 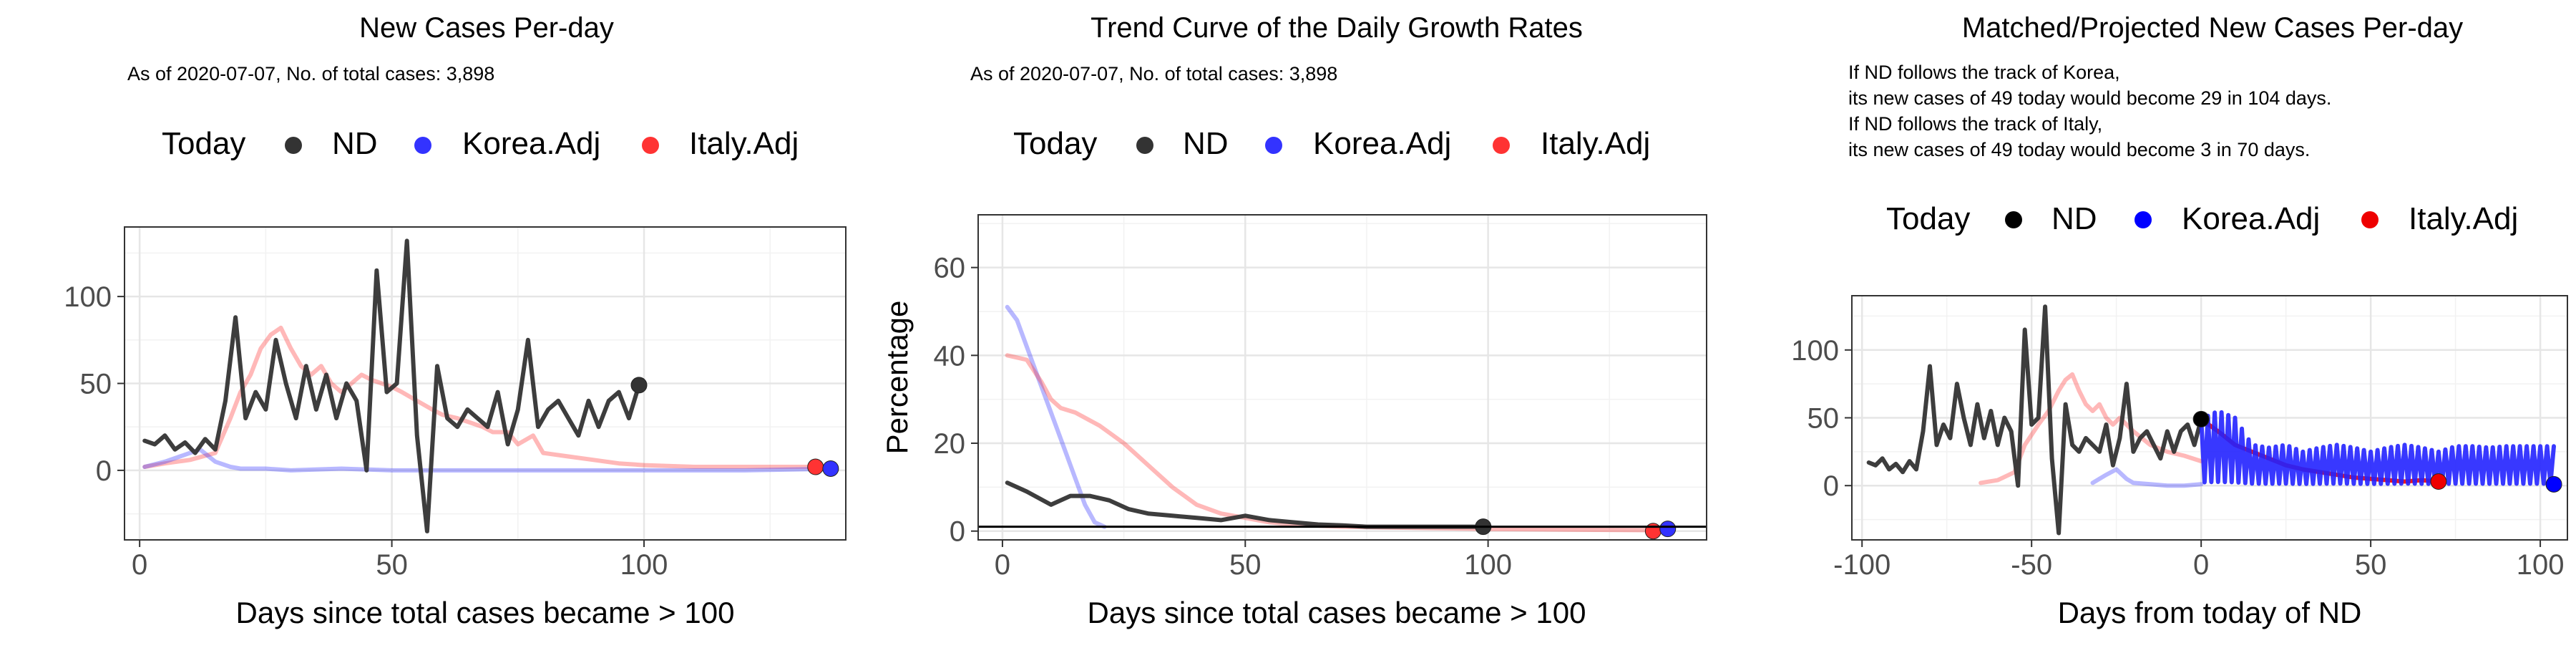 I want to click on axes: 0 50 100 0 50 100, so click(x=366, y=431).